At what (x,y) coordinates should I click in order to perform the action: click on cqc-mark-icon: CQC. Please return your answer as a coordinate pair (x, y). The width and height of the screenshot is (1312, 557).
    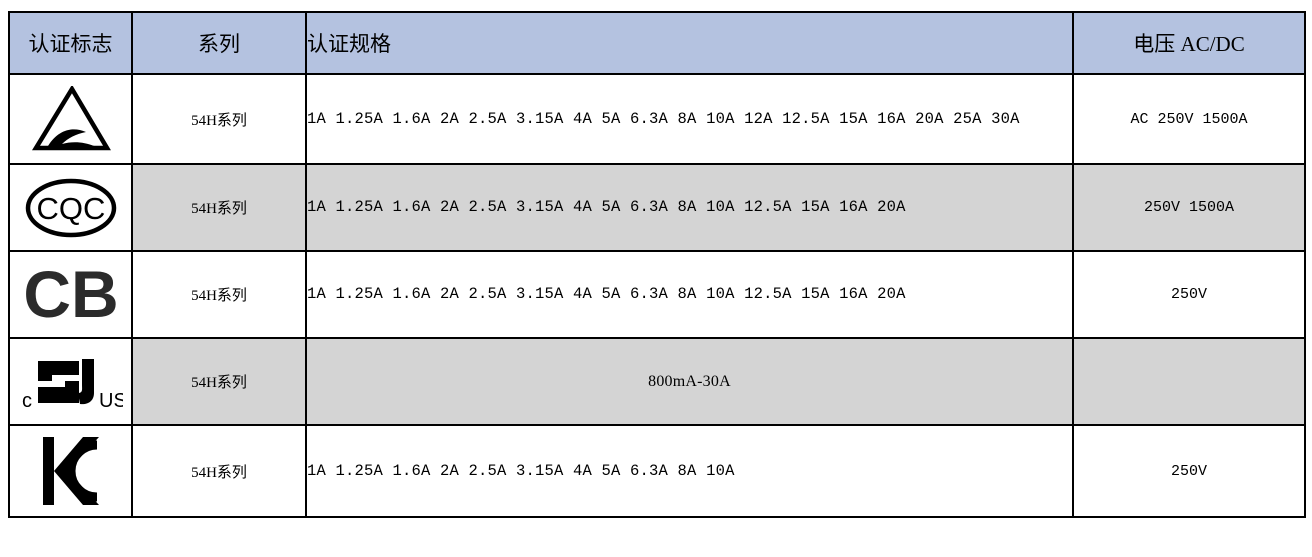
    Looking at the image, I should click on (70, 207).